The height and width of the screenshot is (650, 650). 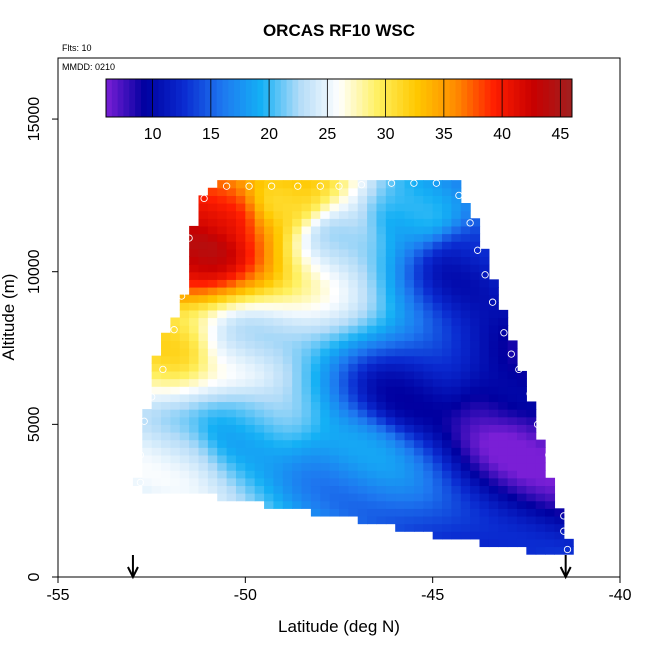 I want to click on track-point, so click(x=470, y=223).